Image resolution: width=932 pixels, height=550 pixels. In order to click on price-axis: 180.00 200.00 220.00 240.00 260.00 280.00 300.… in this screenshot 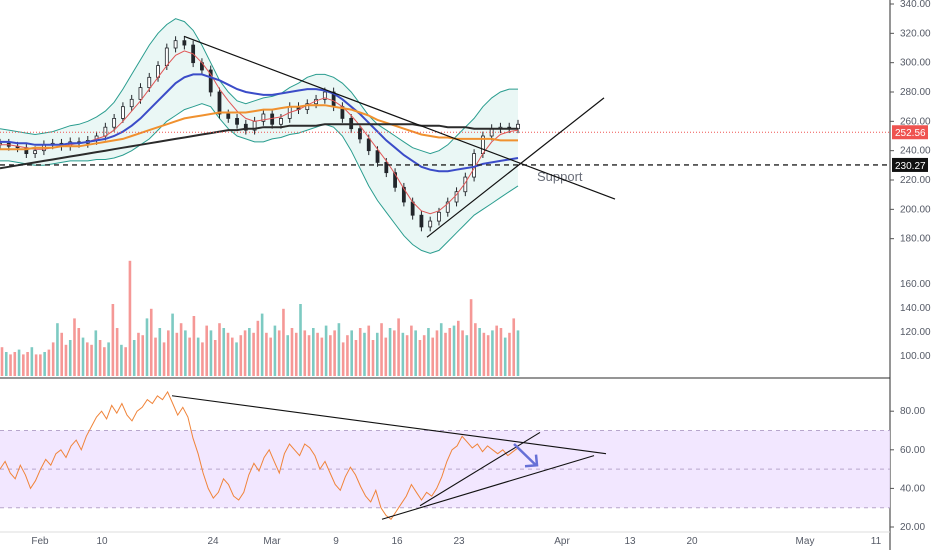, I will do `click(910, 266)`.